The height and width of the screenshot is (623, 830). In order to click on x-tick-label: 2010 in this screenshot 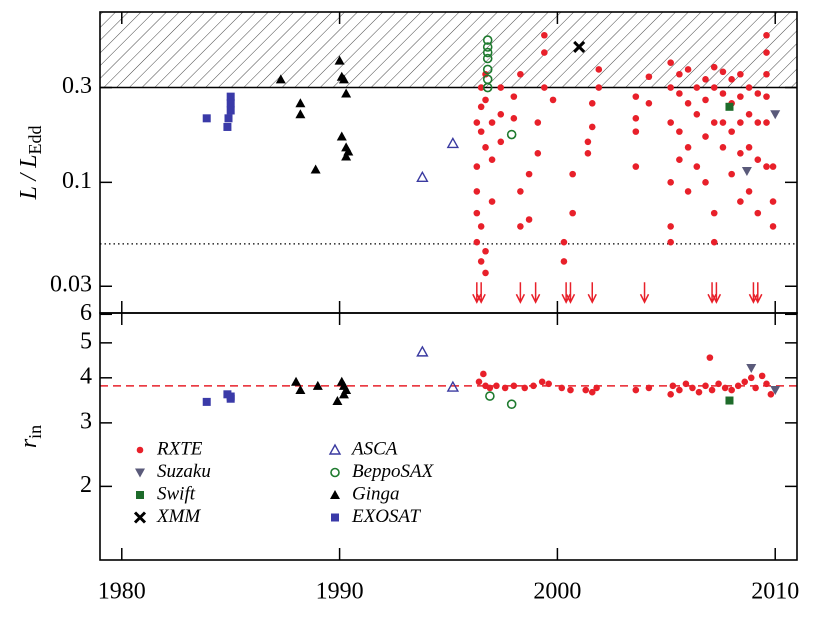, I will do `click(775, 592)`.